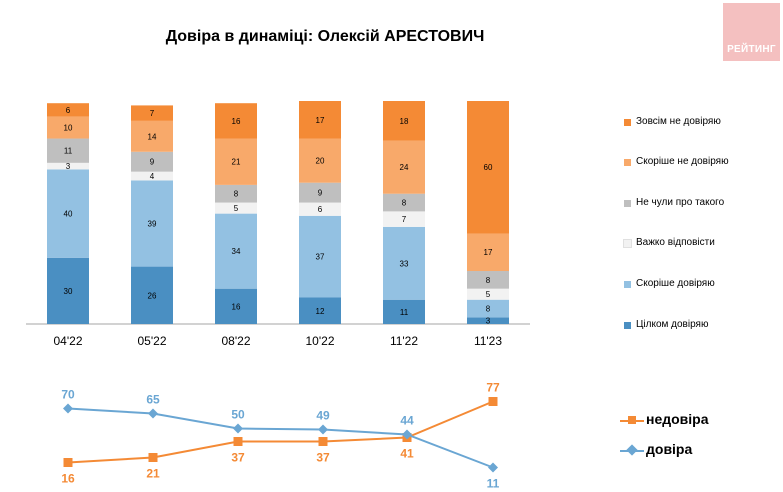 The height and width of the screenshot is (492, 783). I want to click on bar-value-label: 33, so click(404, 263).